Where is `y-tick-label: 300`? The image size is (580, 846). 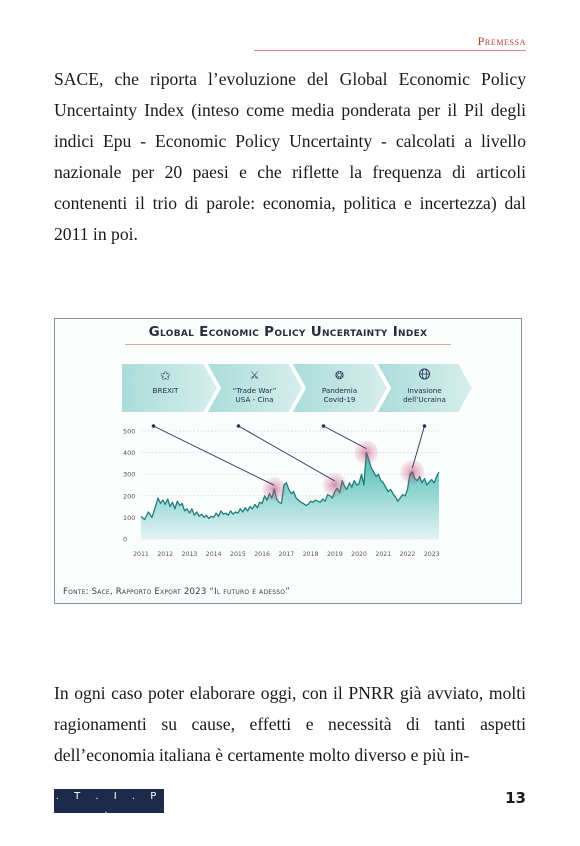 y-tick-label: 300 is located at coordinates (129, 475).